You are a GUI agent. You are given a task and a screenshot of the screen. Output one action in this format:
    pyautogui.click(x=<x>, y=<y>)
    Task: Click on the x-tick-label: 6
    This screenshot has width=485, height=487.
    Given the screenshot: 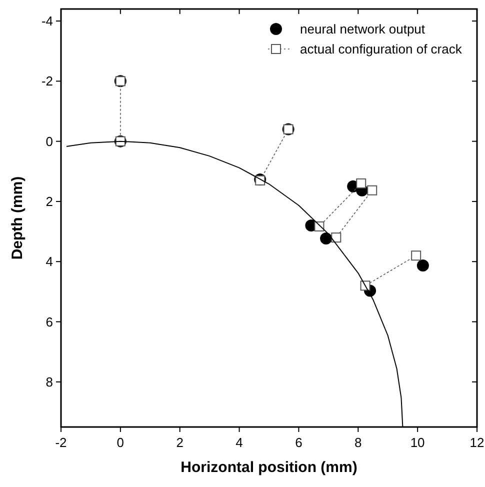 What is the action you would take?
    pyautogui.click(x=298, y=442)
    